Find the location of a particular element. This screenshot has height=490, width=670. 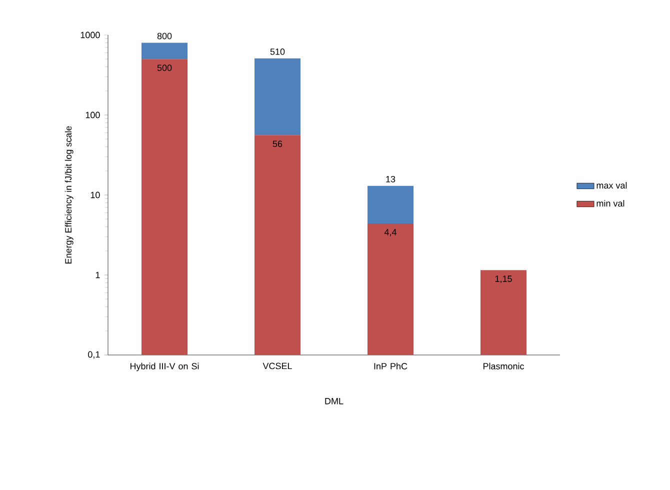

x-tick-label: VCSEL is located at coordinates (277, 366).